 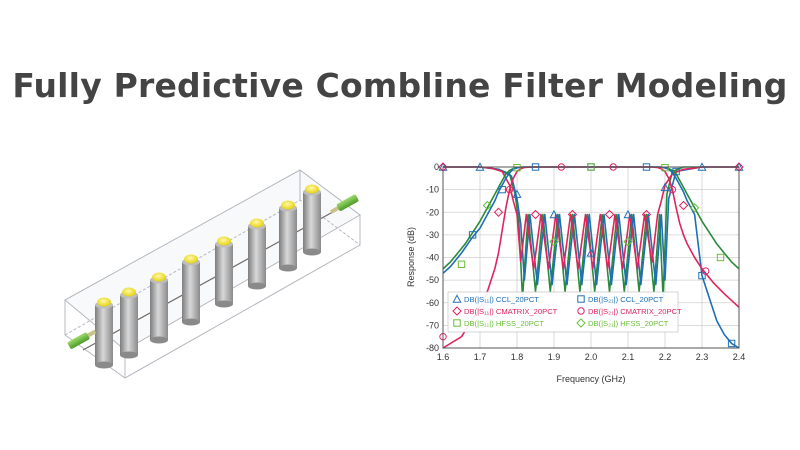 What do you see at coordinates (739, 357) in the screenshot?
I see `x-tick-label: 2.4` at bounding box center [739, 357].